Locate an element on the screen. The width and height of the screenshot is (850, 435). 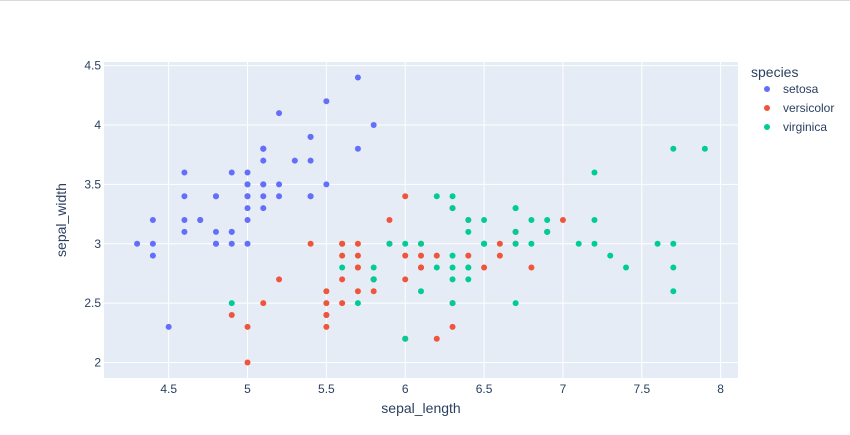
x-tick-label: 7 is located at coordinates (563, 389).